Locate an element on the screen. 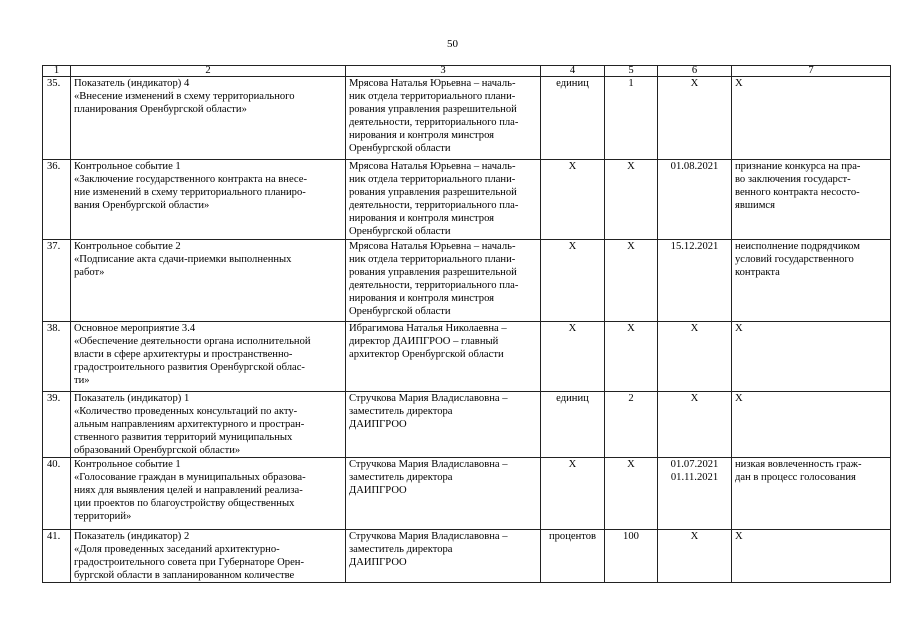 The image size is (905, 640). row-number: 37. is located at coordinates (56, 280).